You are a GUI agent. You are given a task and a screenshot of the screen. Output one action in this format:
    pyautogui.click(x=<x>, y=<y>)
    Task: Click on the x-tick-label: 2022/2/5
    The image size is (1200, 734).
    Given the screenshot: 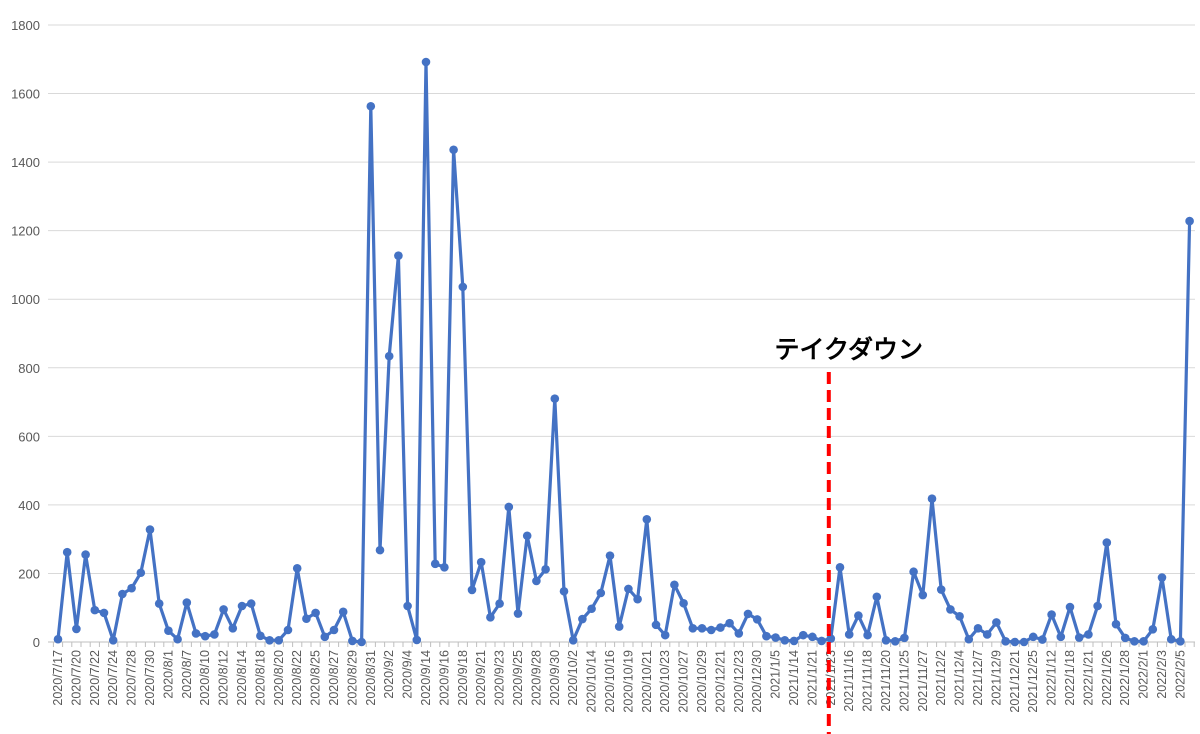 What is the action you would take?
    pyautogui.click(x=1180, y=674)
    